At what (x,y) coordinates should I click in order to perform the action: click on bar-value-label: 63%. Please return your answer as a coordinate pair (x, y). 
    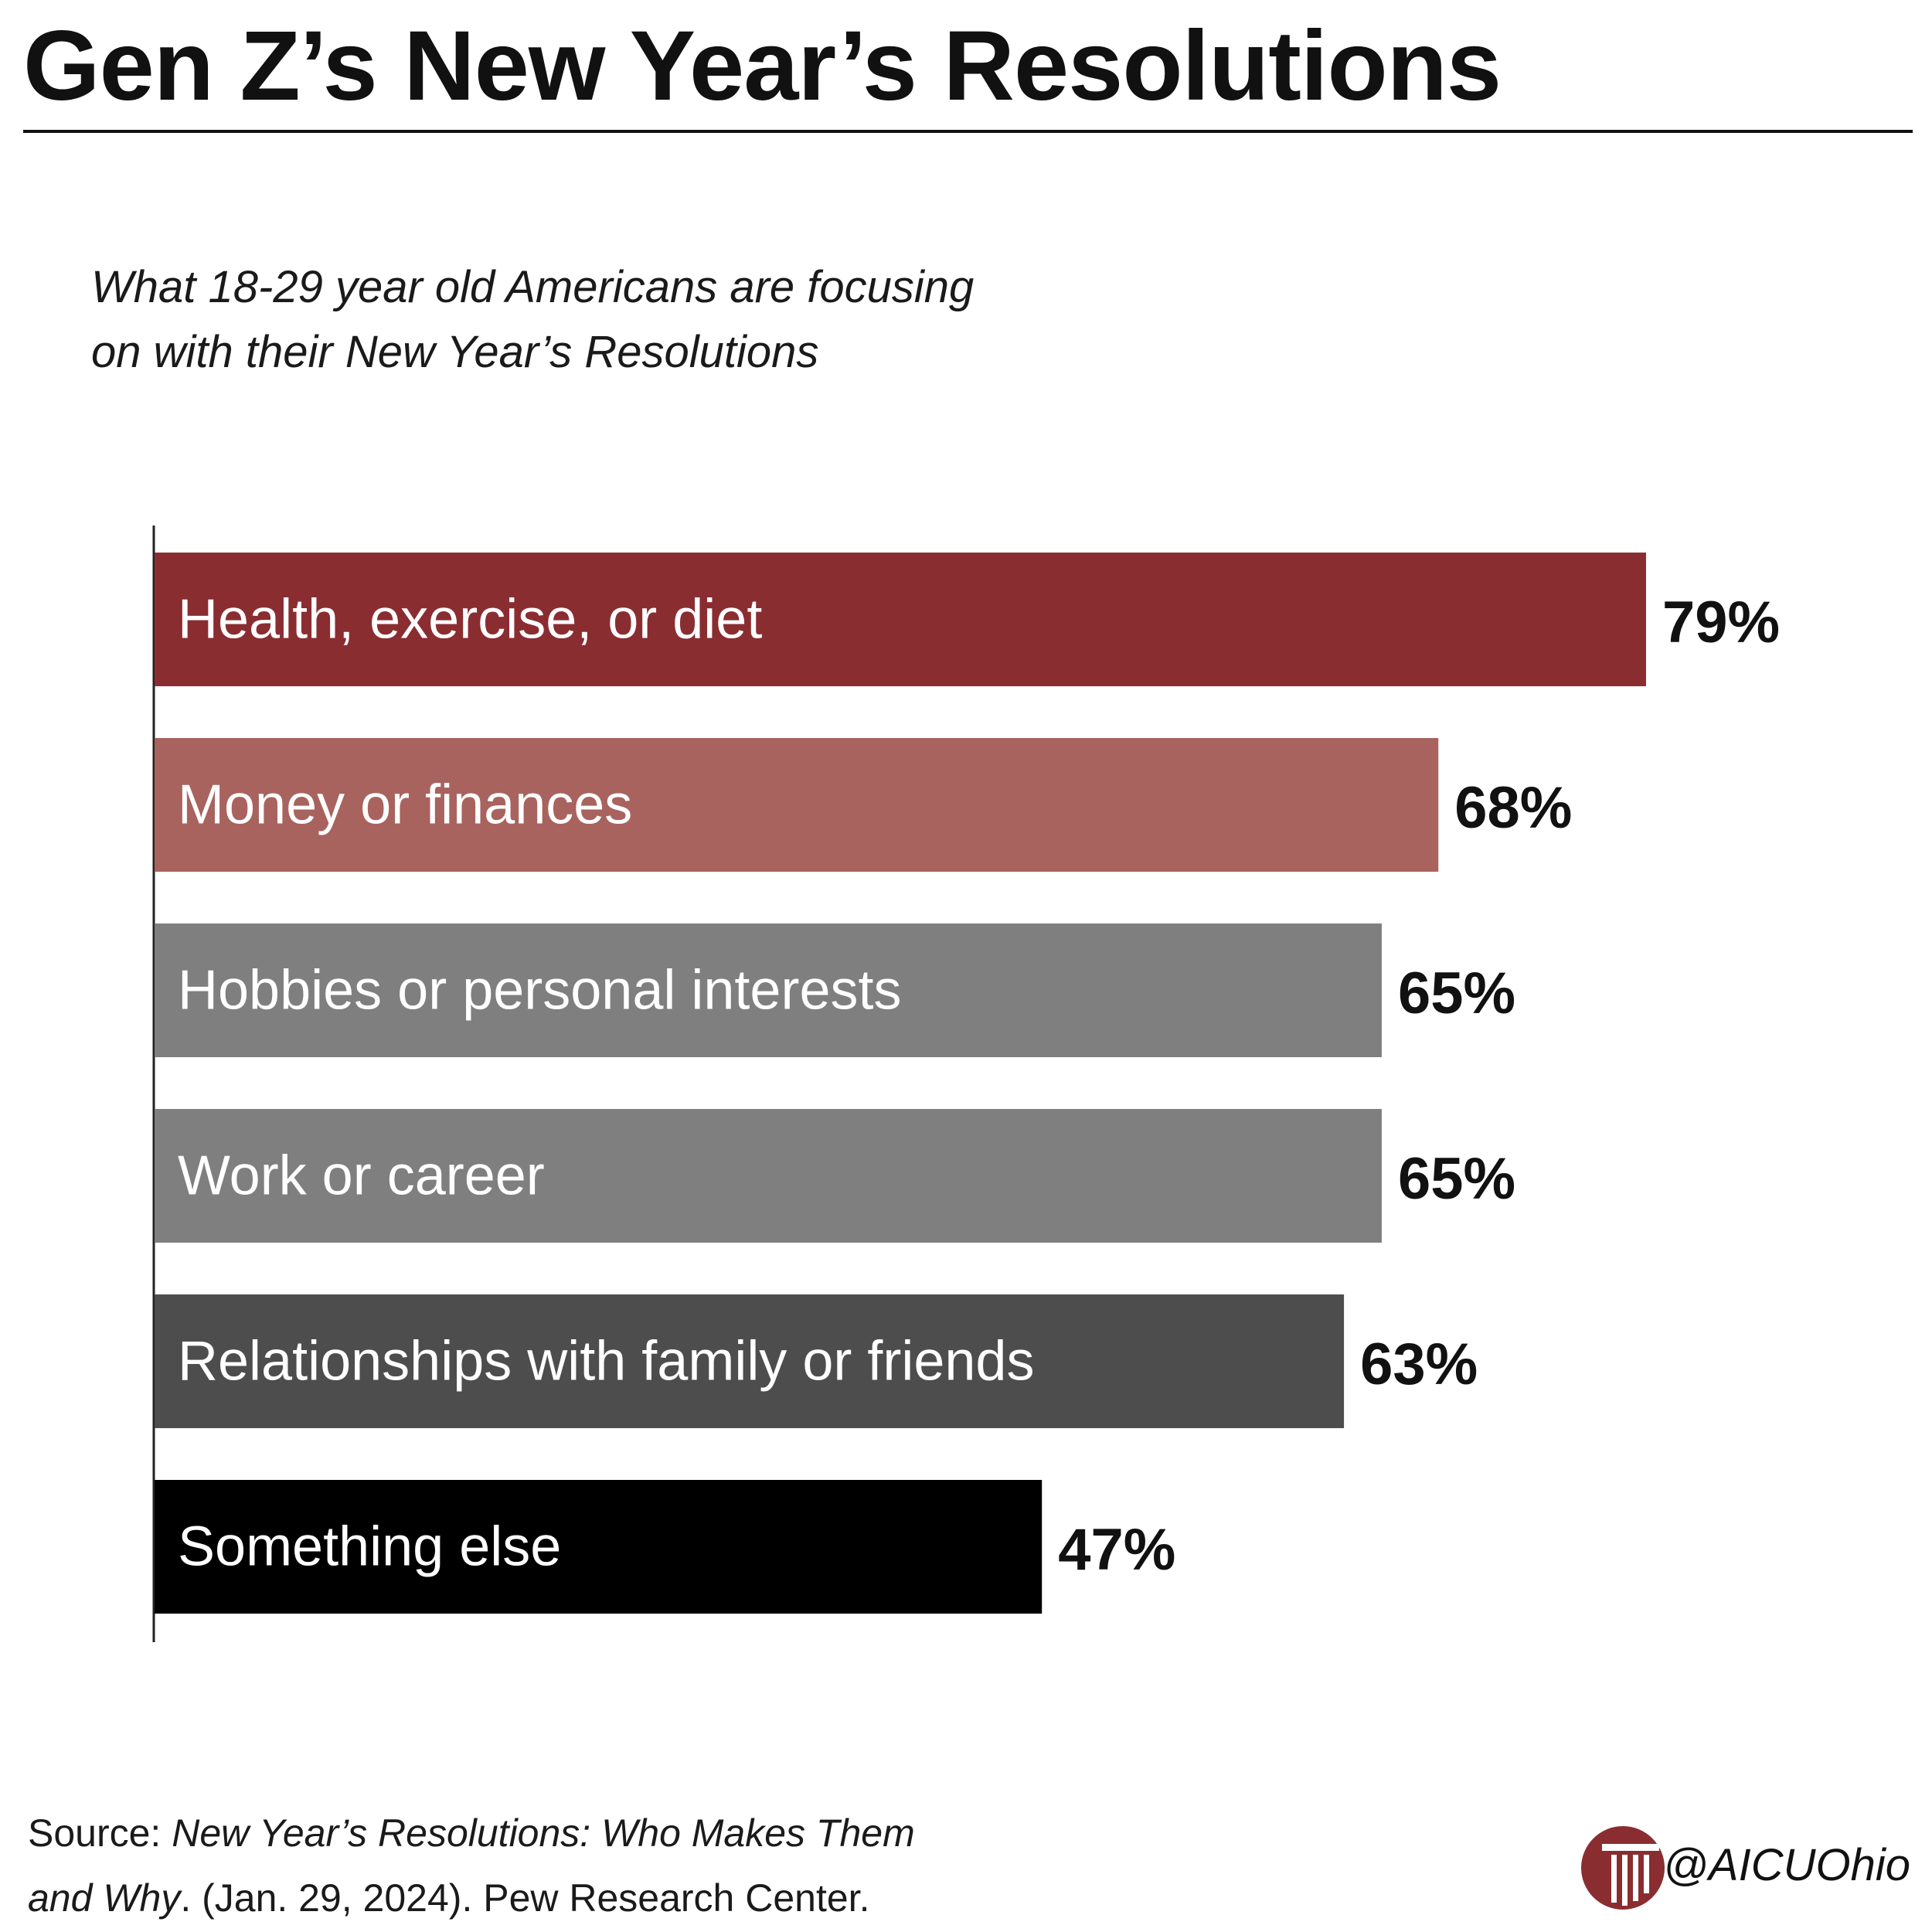
    Looking at the image, I should click on (1419, 1364).